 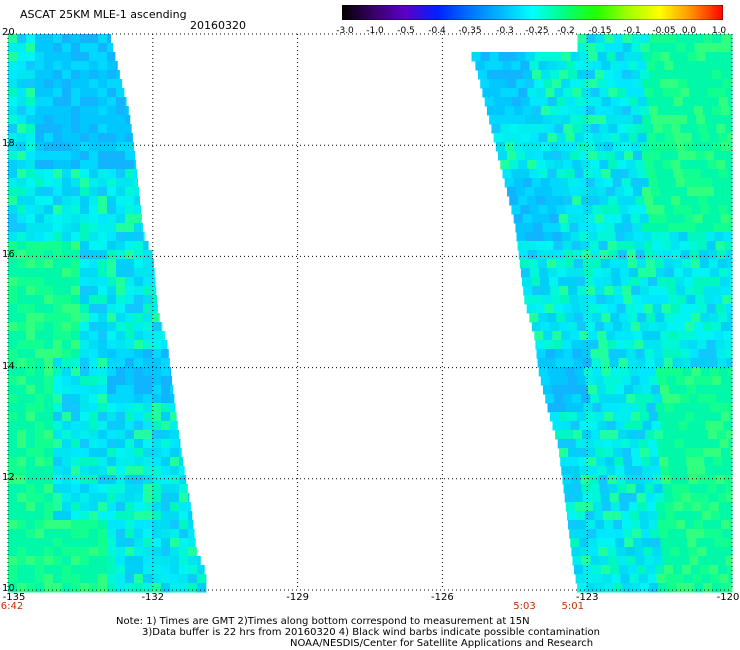 I want to click on colorbar-label: 1.0, so click(x=719, y=31).